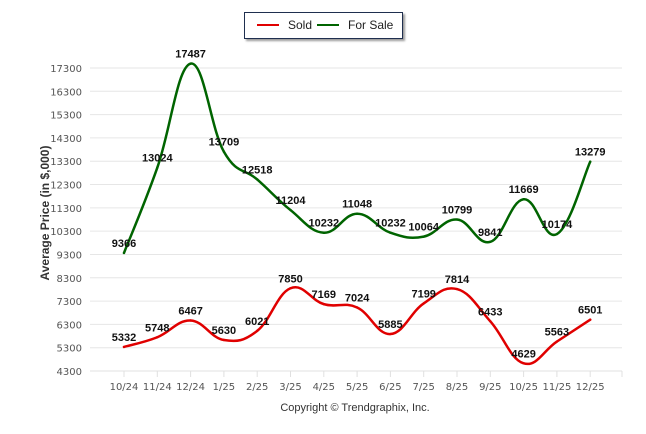  I want to click on data-label-sold: 5748, so click(157, 328).